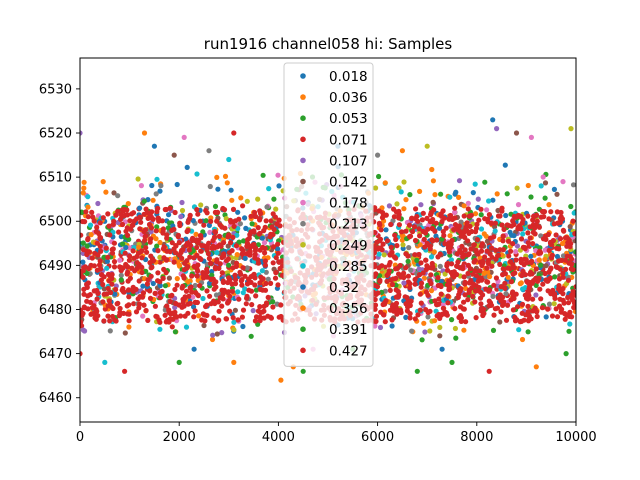  I want to click on x-tick-label: 4000, so click(278, 437).